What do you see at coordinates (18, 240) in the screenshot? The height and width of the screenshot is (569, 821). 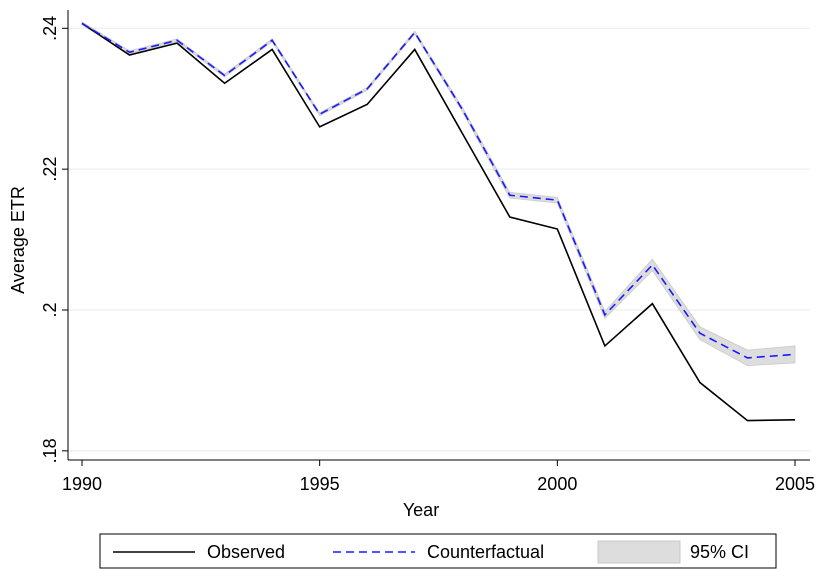 I see `y-axis-label: Average ETR` at bounding box center [18, 240].